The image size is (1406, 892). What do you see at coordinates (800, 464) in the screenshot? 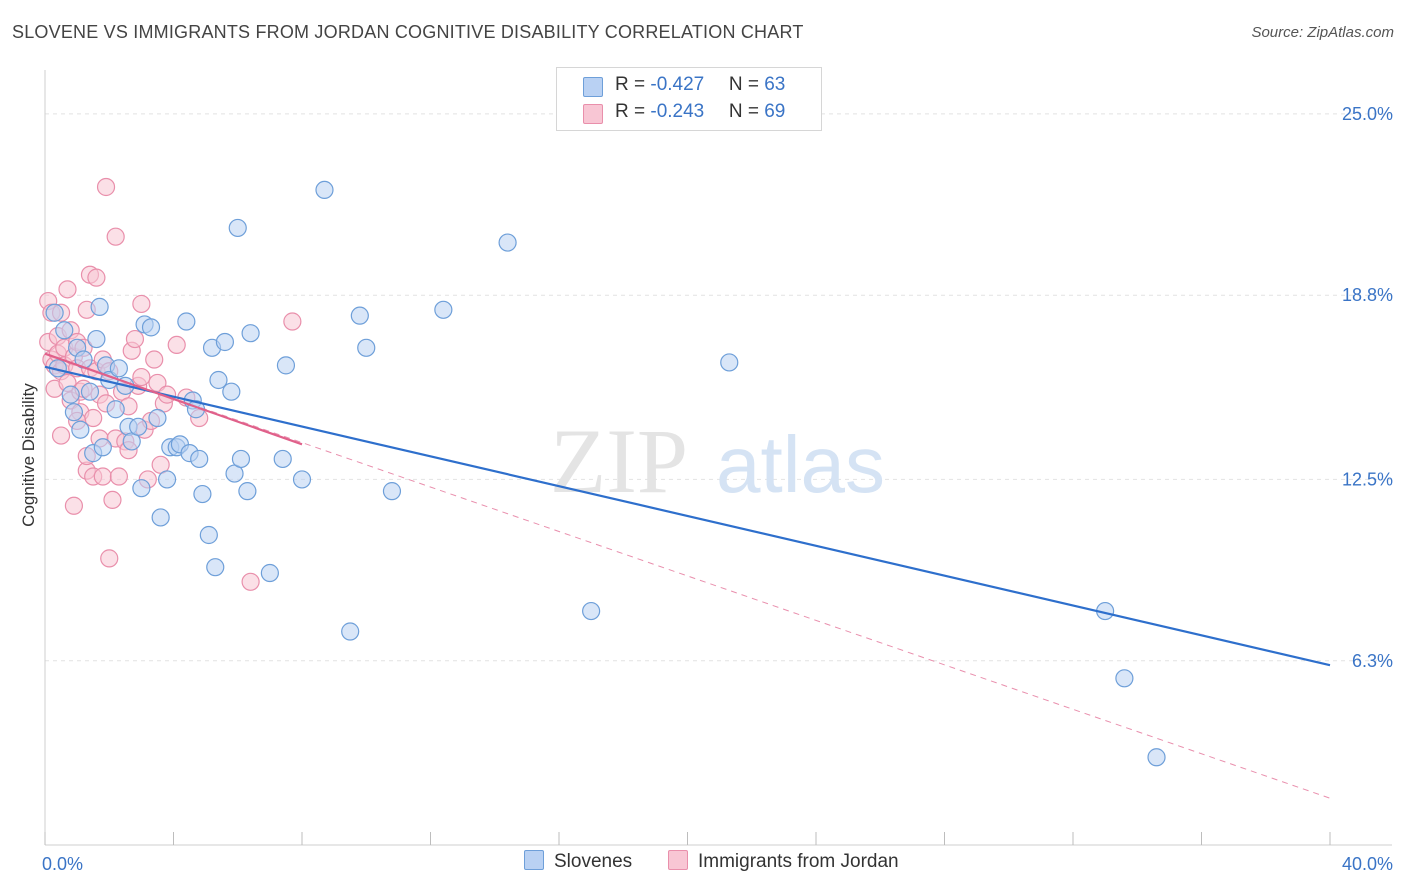
I see `watermark-atlas: atlas` at bounding box center [800, 464].